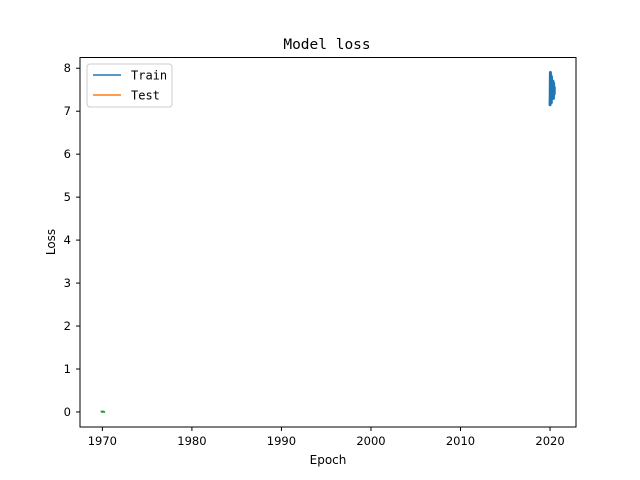 The width and height of the screenshot is (640, 480). I want to click on chart-title: Model loss, so click(326, 45).